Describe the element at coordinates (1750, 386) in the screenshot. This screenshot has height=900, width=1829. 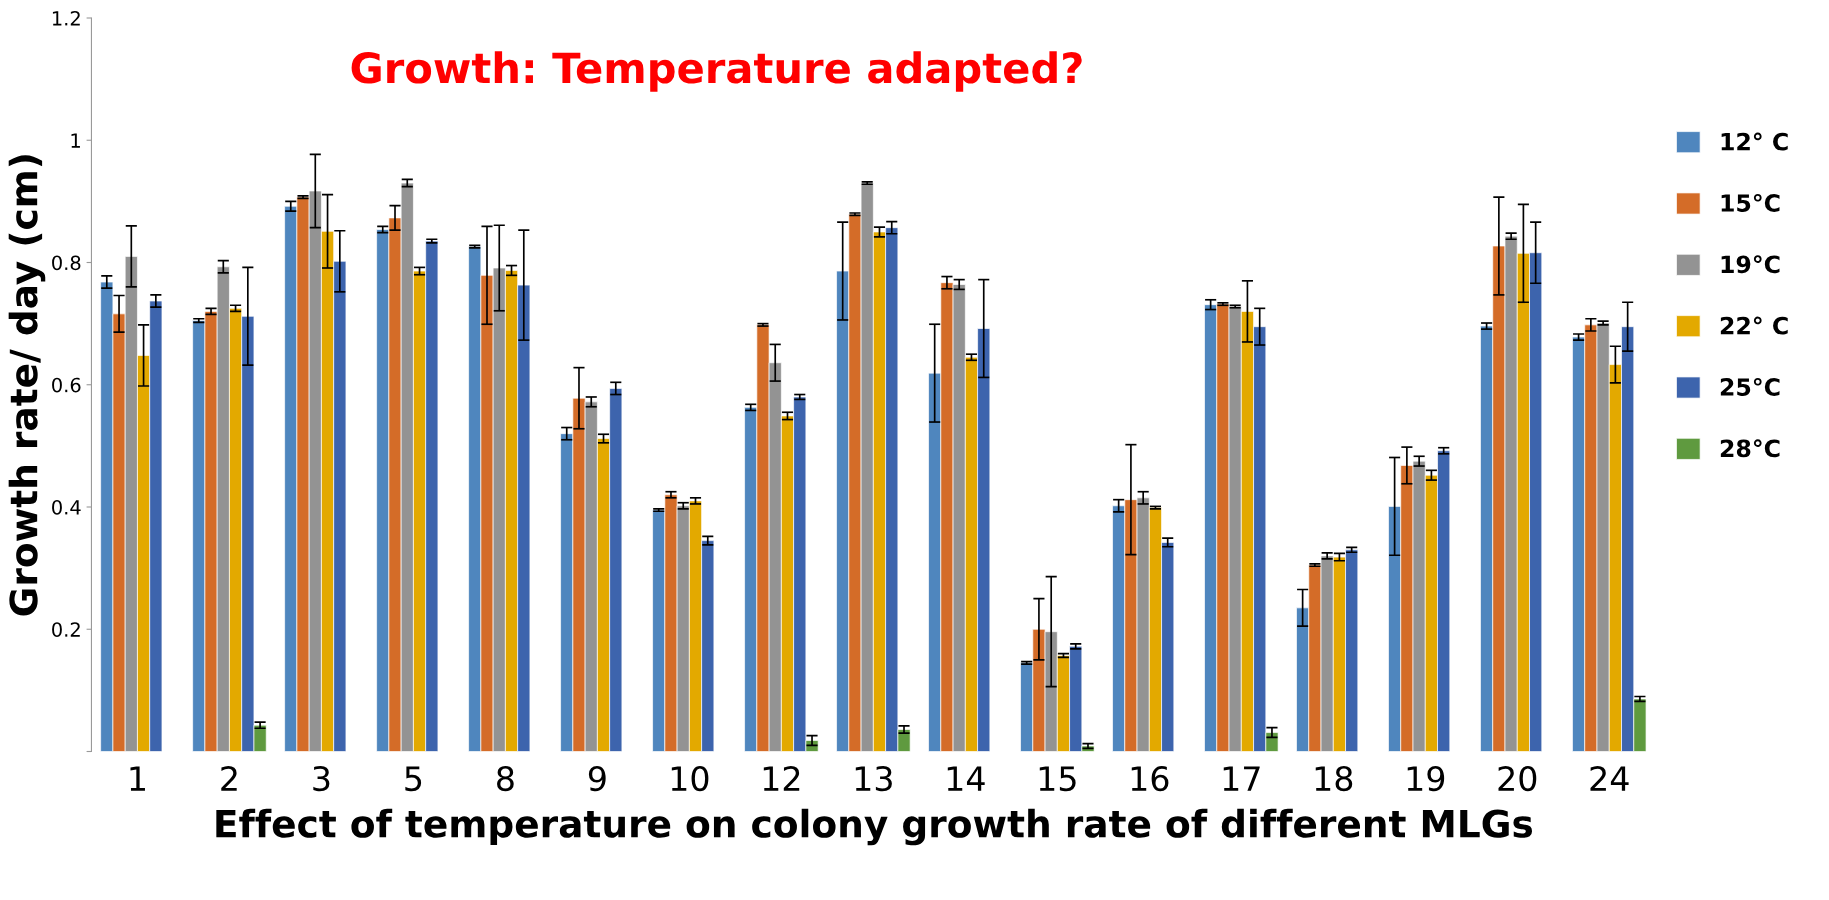
I see `legend-label: 25°C` at that location.